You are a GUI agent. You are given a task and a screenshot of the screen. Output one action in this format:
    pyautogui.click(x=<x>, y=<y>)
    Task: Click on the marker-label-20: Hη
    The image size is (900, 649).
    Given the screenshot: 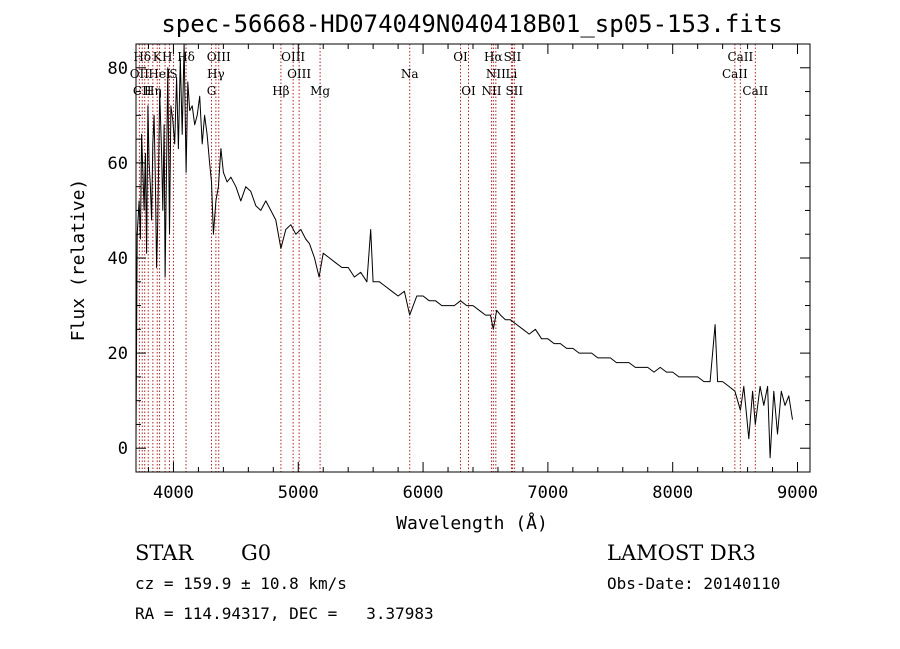 What is the action you would take?
    pyautogui.click(x=153, y=91)
    